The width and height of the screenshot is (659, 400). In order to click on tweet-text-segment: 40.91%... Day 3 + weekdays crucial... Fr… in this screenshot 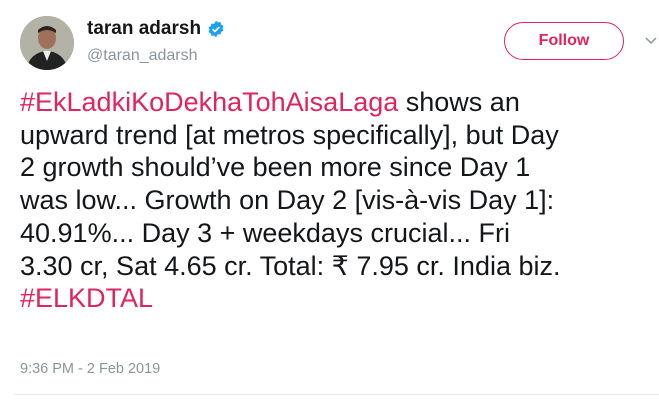, I will do `click(265, 232)`.